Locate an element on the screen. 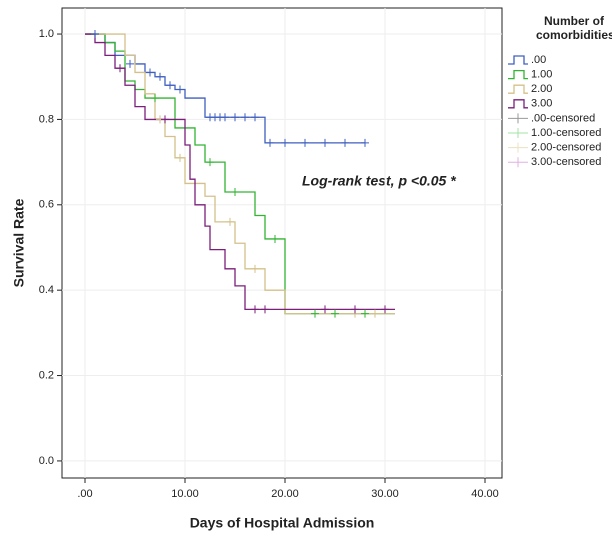  legend-title: Number of comorbidities is located at coordinates (574, 28).